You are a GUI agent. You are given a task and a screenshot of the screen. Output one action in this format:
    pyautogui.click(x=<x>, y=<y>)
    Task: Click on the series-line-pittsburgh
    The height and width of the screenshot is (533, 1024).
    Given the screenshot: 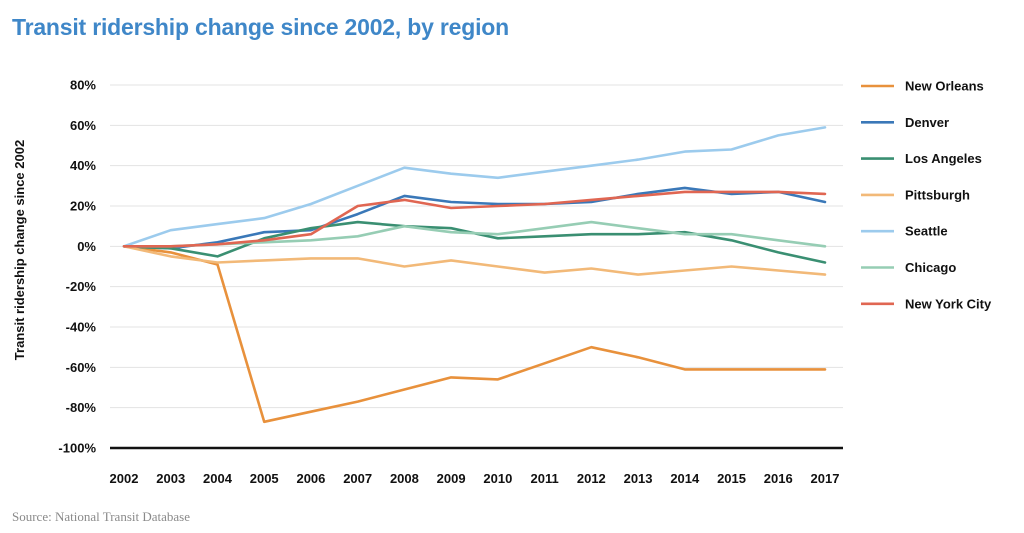 What is the action you would take?
    pyautogui.click(x=474, y=260)
    